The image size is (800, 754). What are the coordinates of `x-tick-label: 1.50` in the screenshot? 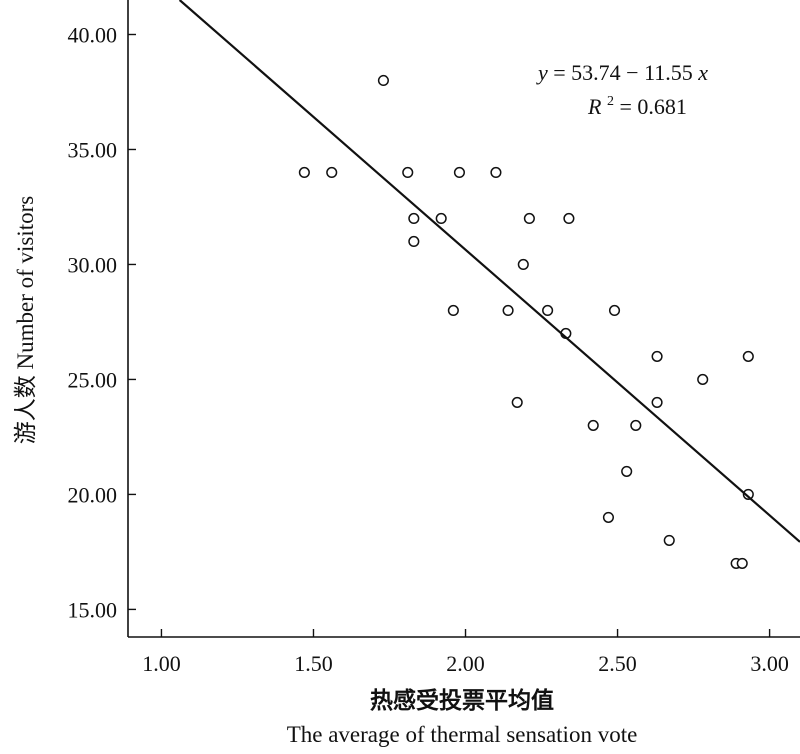 It's located at (313, 663).